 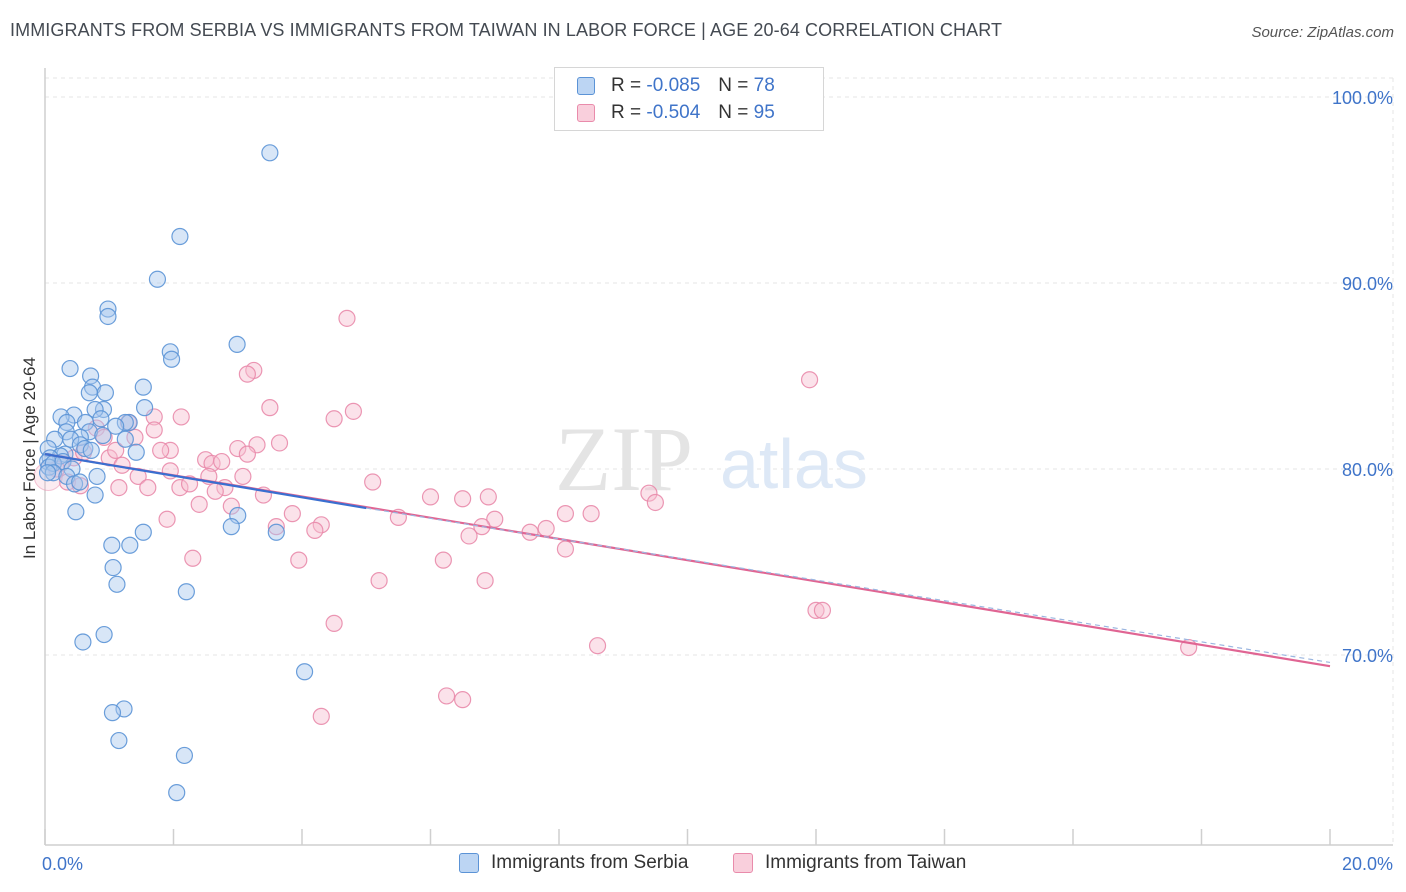 I want to click on x-tick-label: 0.0%, so click(x=62, y=864).